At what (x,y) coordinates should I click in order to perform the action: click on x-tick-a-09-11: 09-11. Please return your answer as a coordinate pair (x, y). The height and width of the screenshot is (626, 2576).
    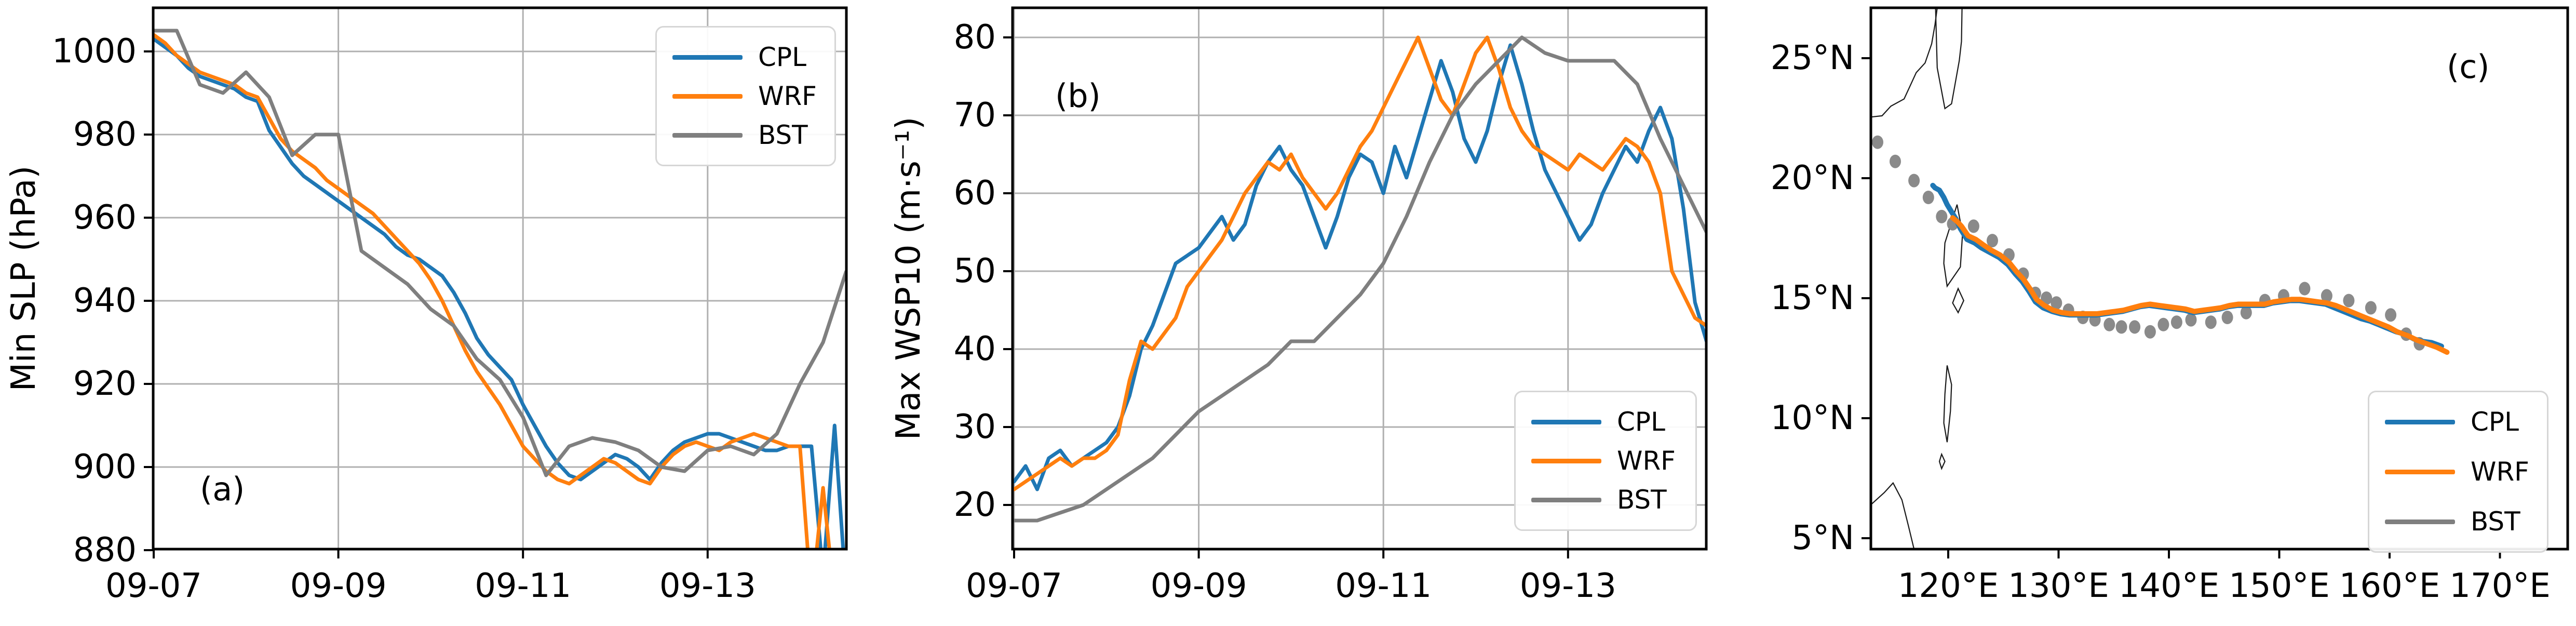
    Looking at the image, I should click on (523, 586).